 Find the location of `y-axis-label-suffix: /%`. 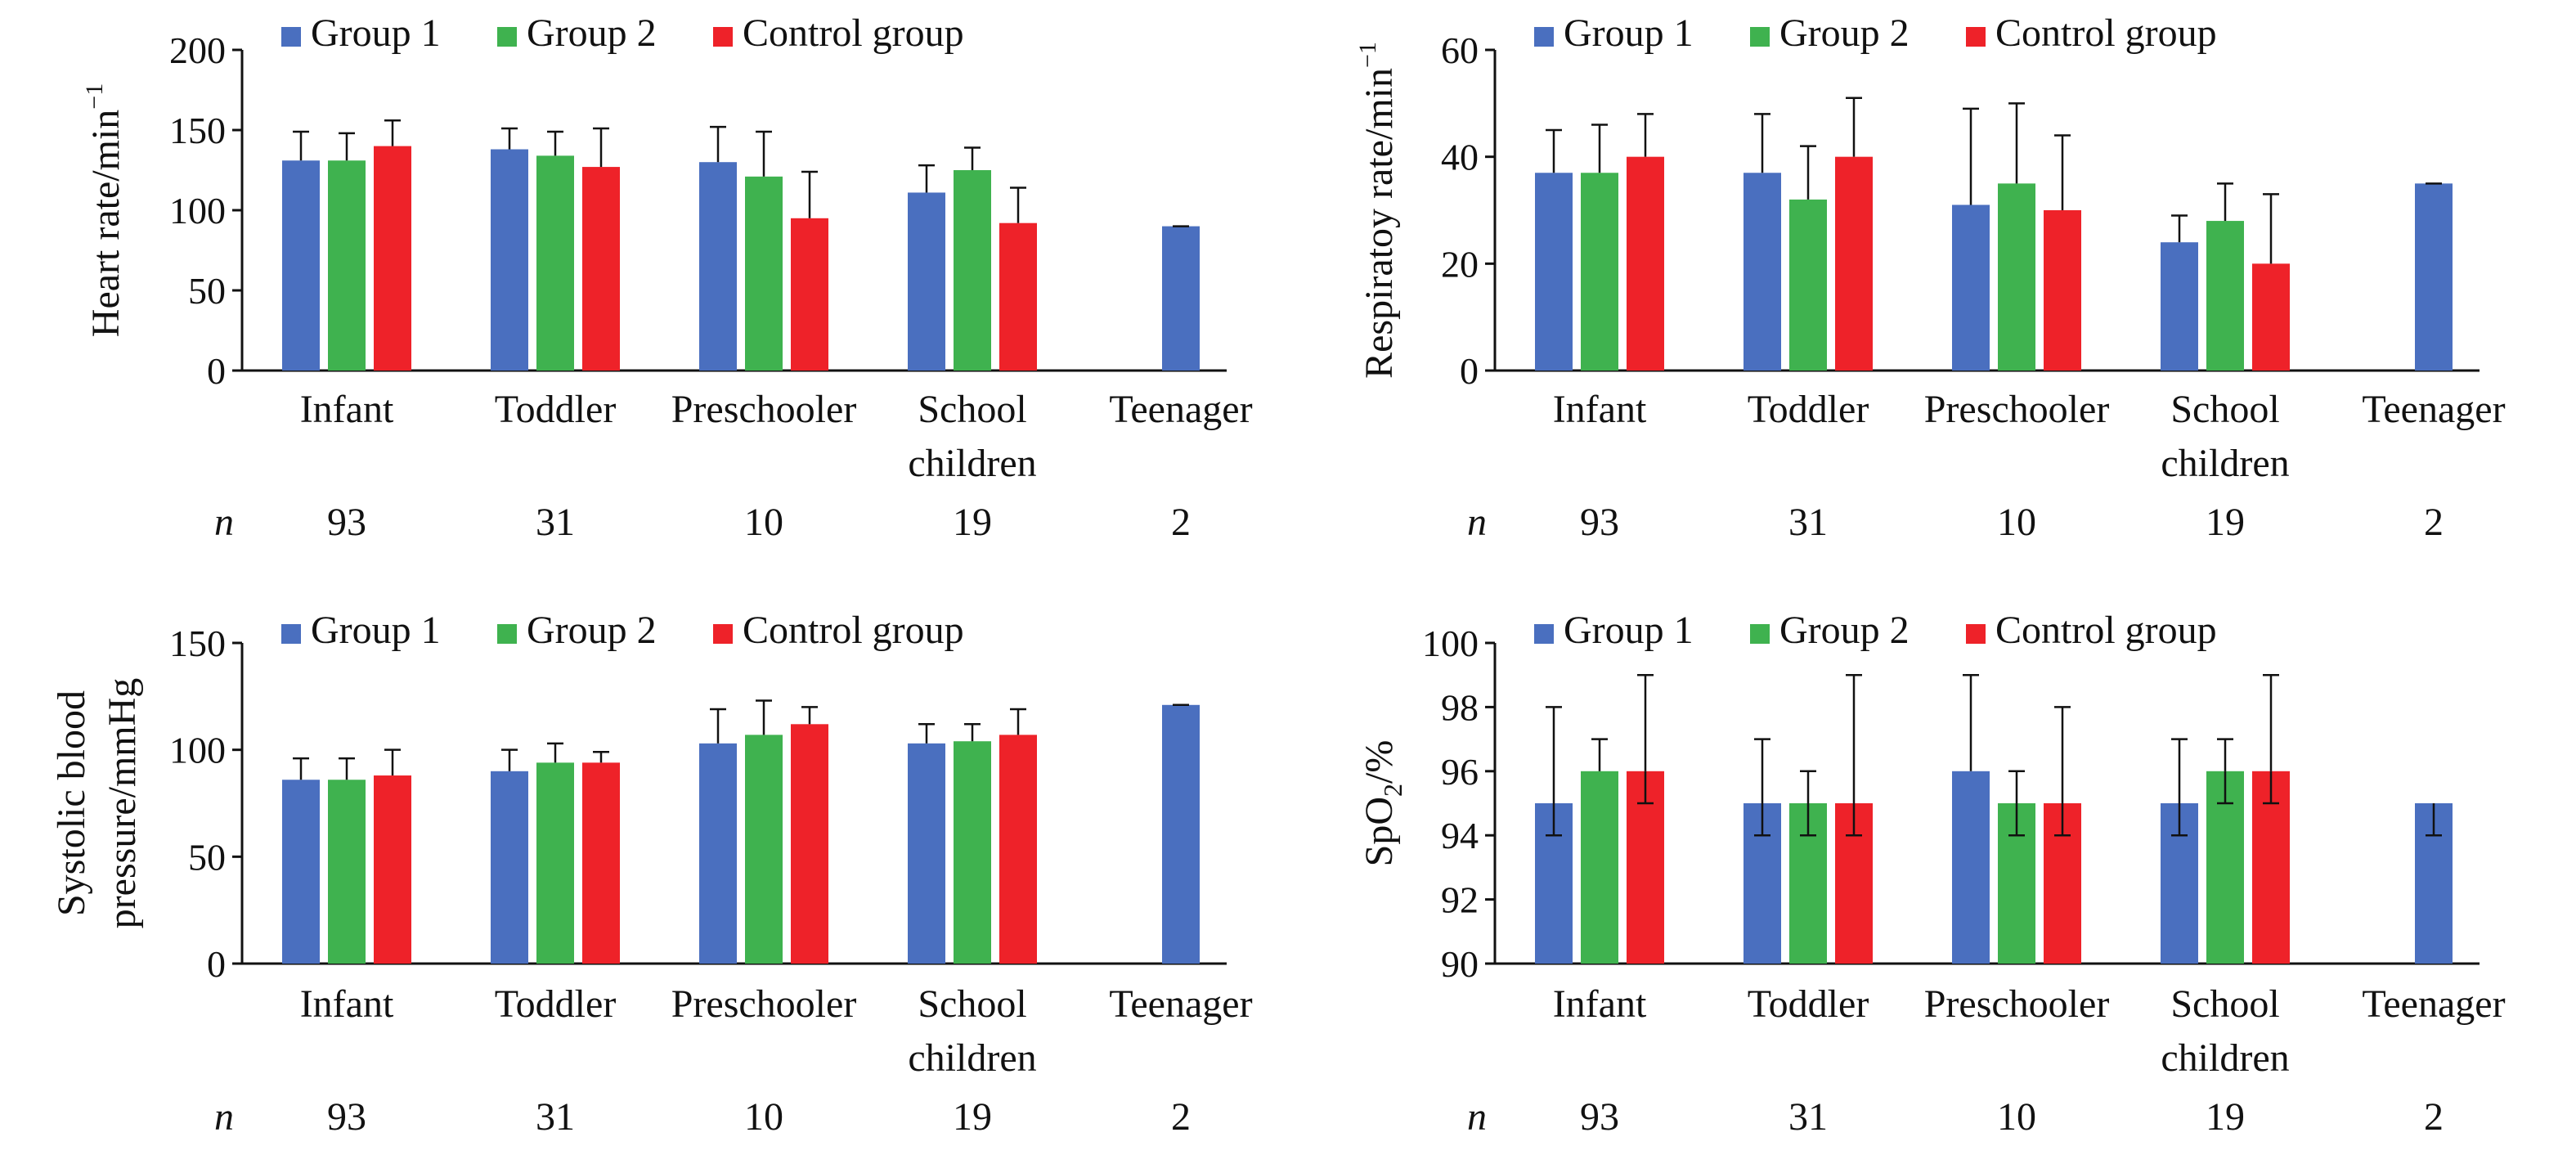

y-axis-label-suffix: /% is located at coordinates (1379, 762).